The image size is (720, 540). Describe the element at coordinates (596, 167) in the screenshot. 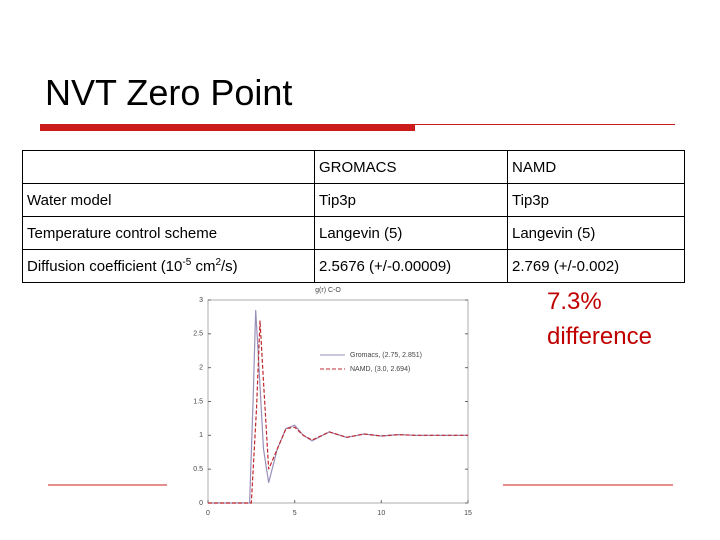

I see `header-cell: NAMD` at that location.